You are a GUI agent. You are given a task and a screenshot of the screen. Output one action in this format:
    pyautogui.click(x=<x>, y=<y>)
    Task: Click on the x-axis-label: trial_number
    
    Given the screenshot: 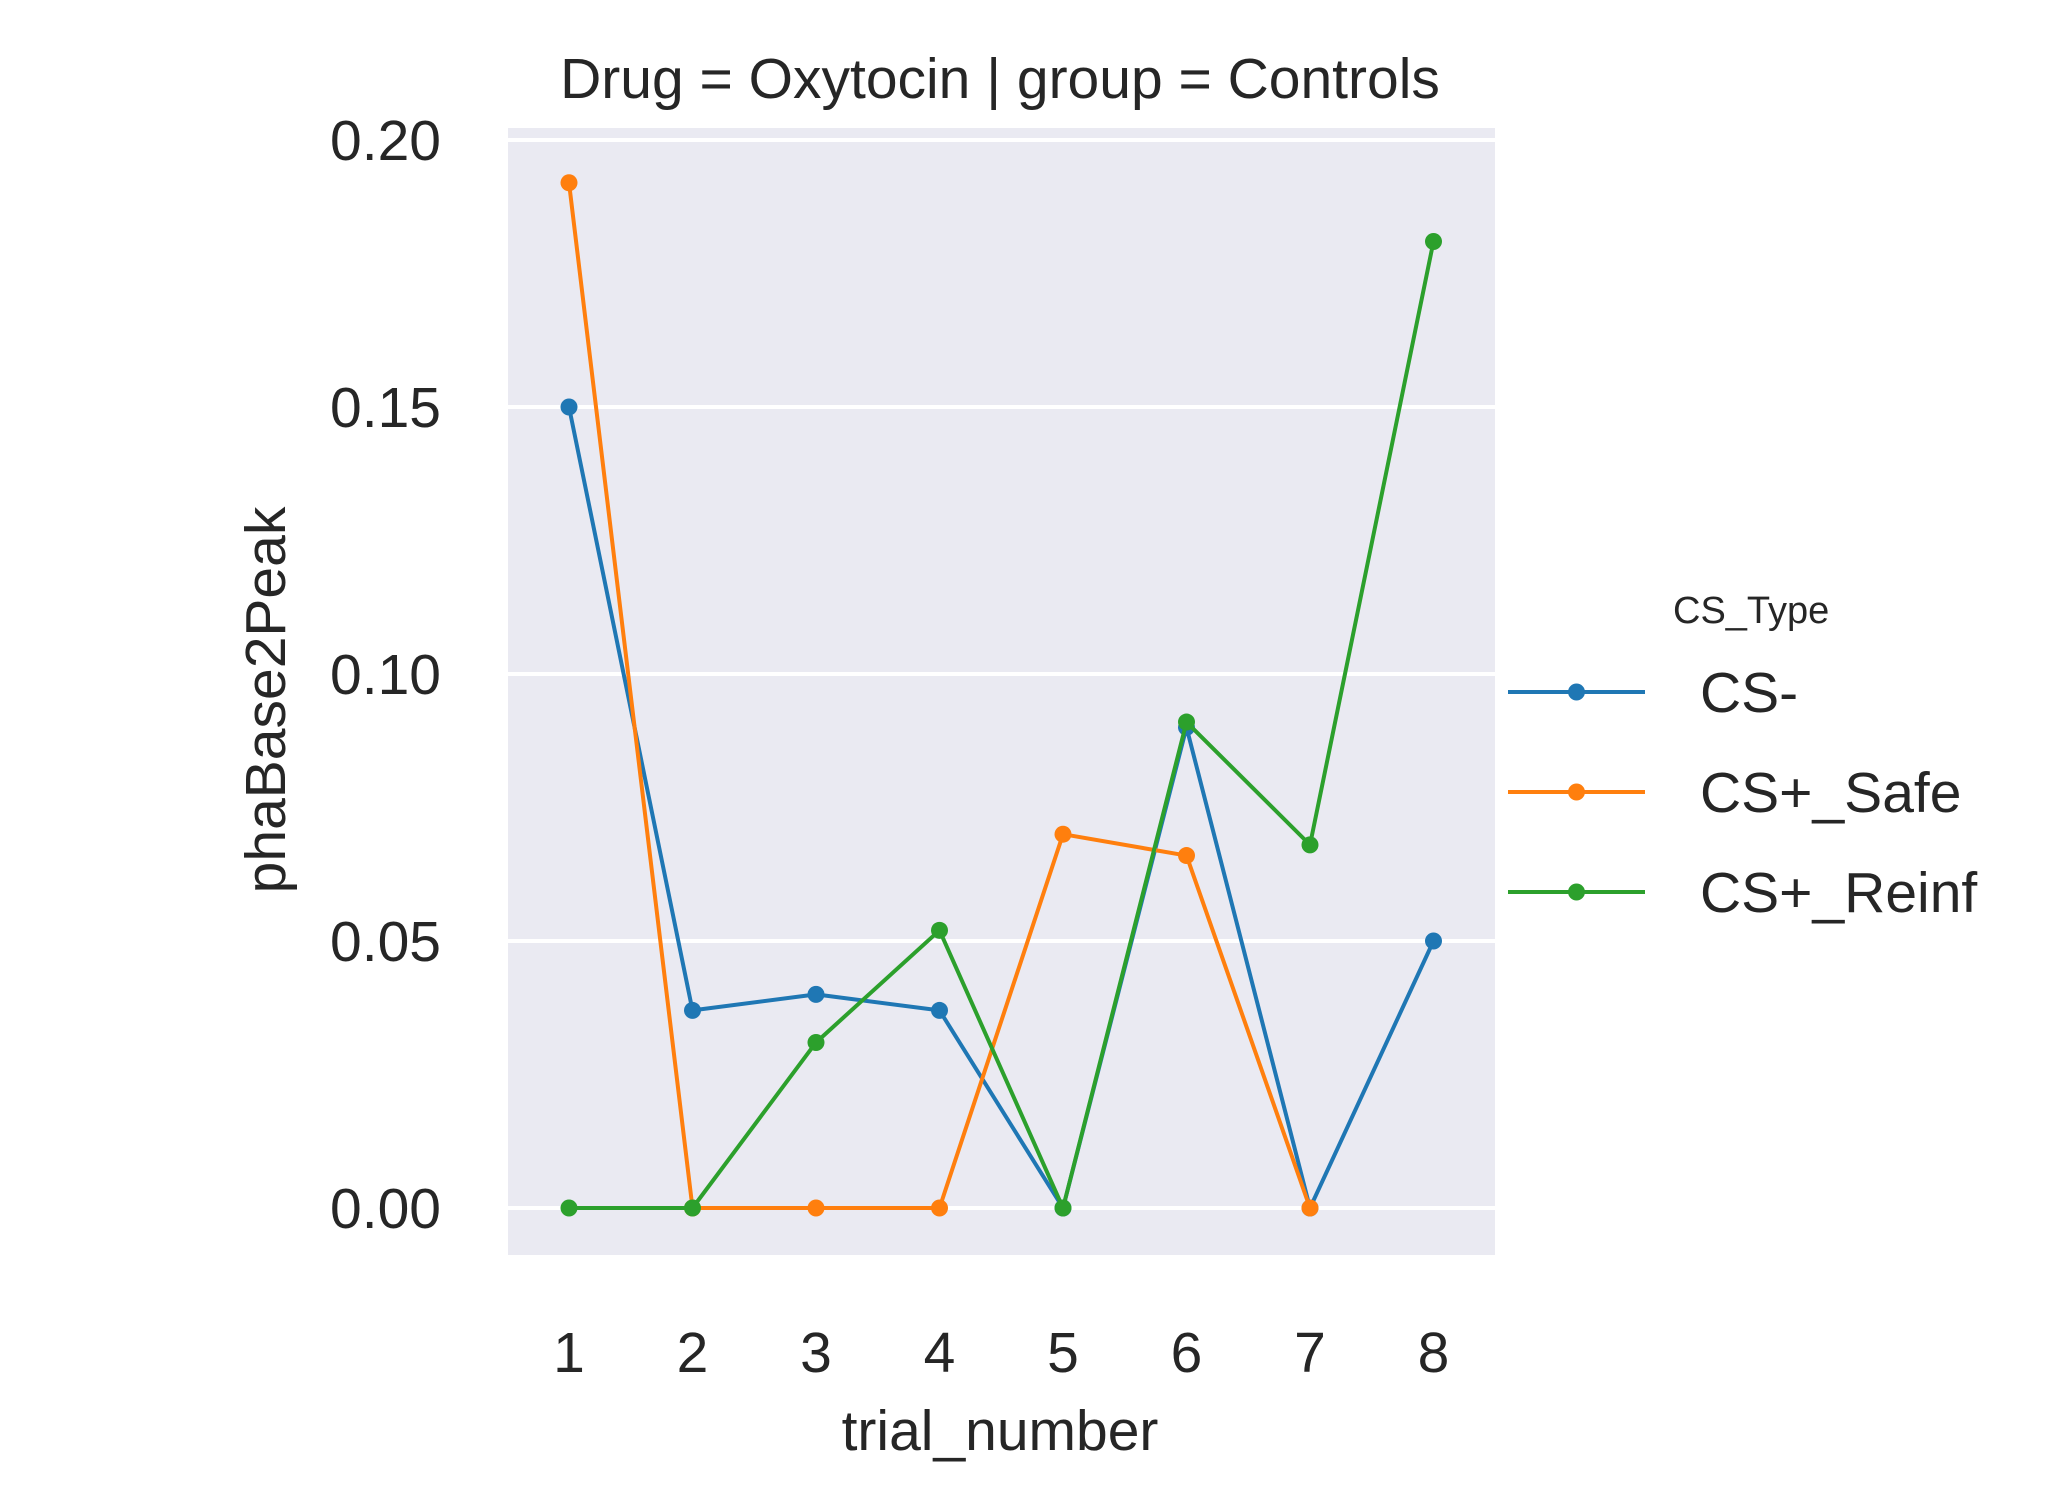 What is the action you would take?
    pyautogui.click(x=1000, y=1431)
    